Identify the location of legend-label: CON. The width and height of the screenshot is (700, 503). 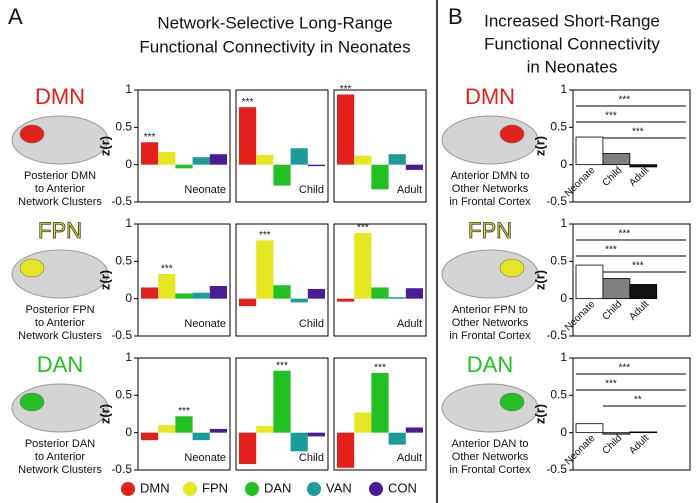
(402, 487).